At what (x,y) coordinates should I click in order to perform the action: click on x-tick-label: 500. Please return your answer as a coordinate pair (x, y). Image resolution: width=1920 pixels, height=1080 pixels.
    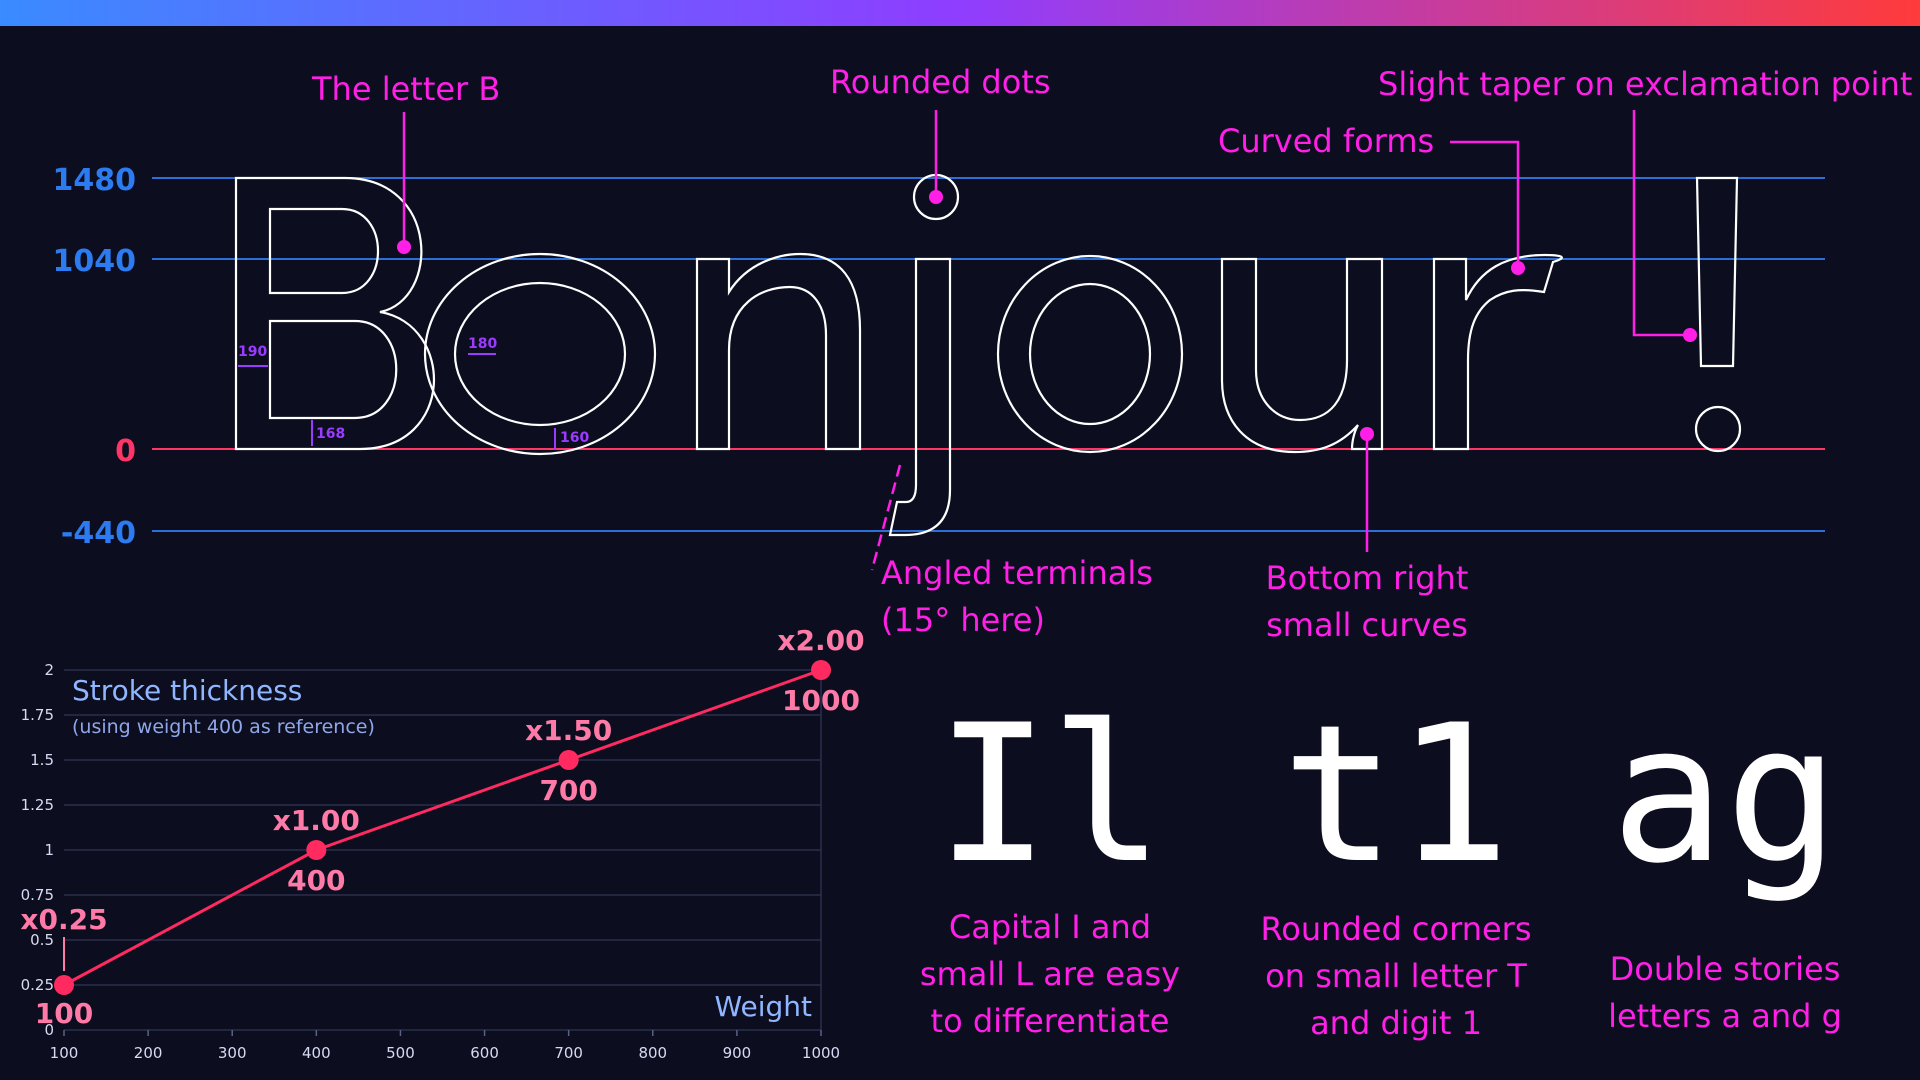
    Looking at the image, I should click on (400, 1053).